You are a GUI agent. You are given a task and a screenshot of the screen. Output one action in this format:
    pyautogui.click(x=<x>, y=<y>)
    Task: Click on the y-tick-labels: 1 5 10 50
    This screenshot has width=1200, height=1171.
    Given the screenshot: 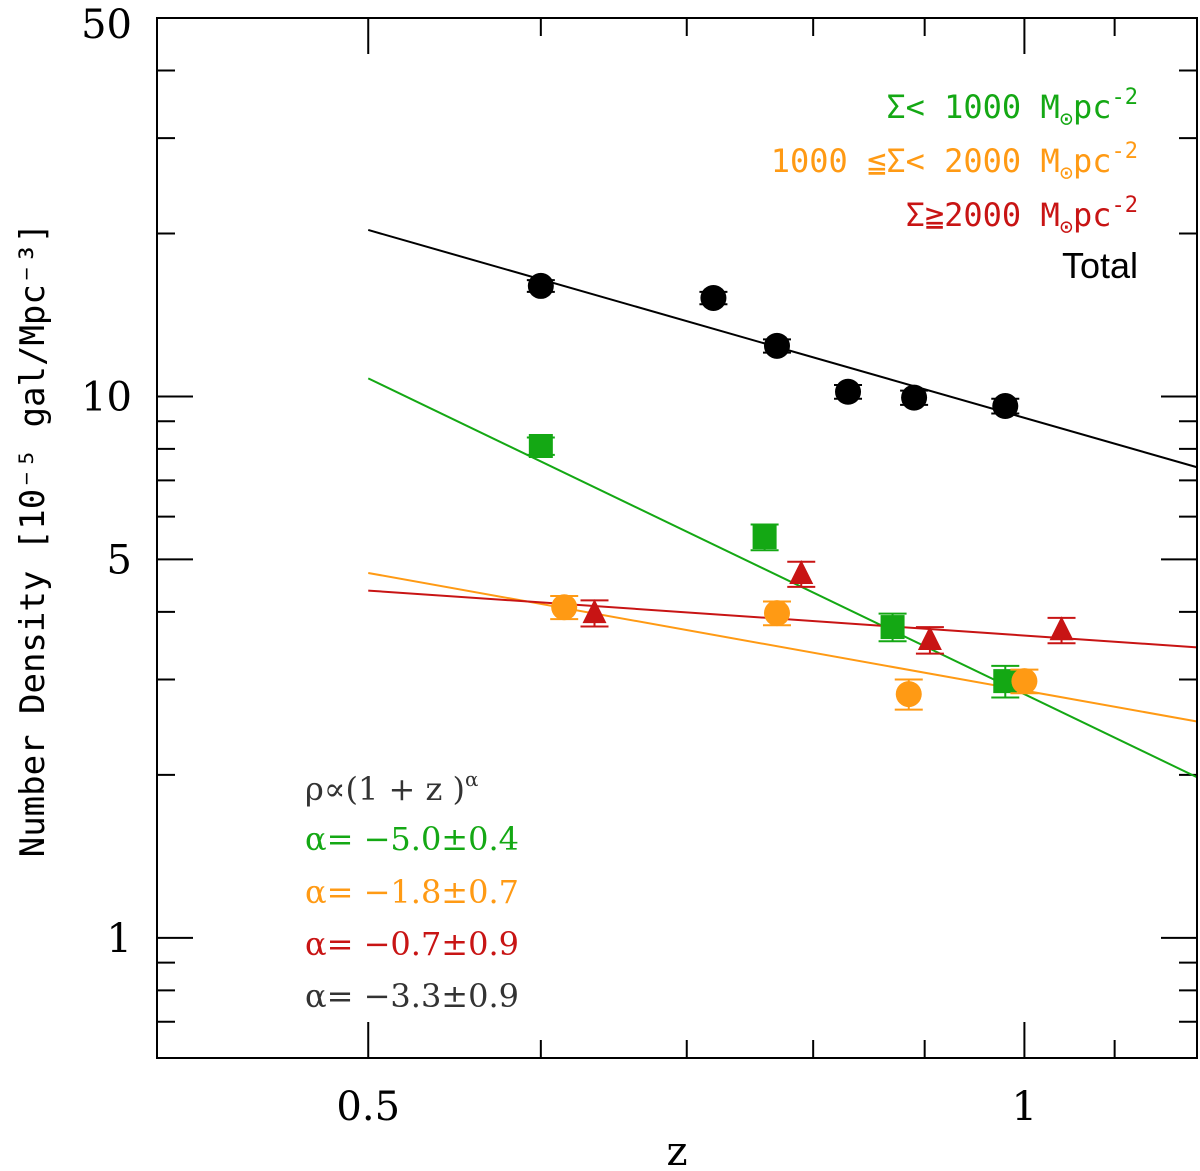 What is the action you would take?
    pyautogui.click(x=106, y=482)
    